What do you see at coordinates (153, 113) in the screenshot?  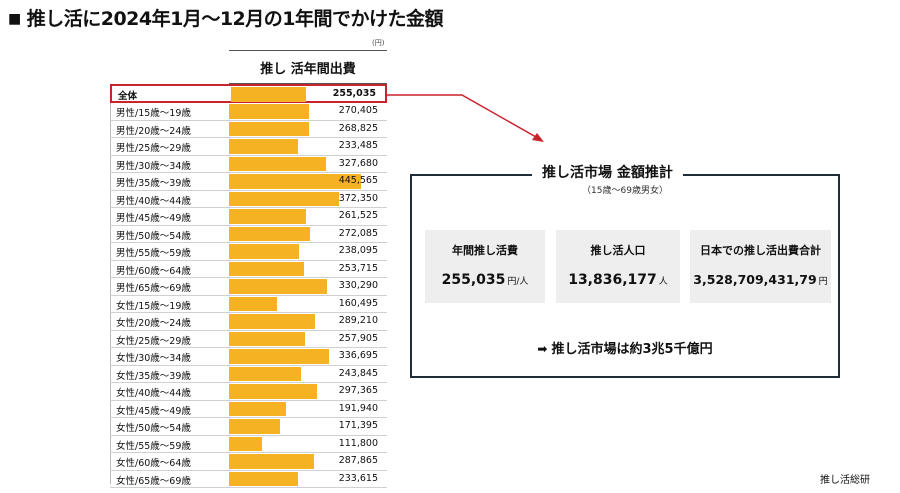 I see `category-label: 男性/15歳～19歳` at bounding box center [153, 113].